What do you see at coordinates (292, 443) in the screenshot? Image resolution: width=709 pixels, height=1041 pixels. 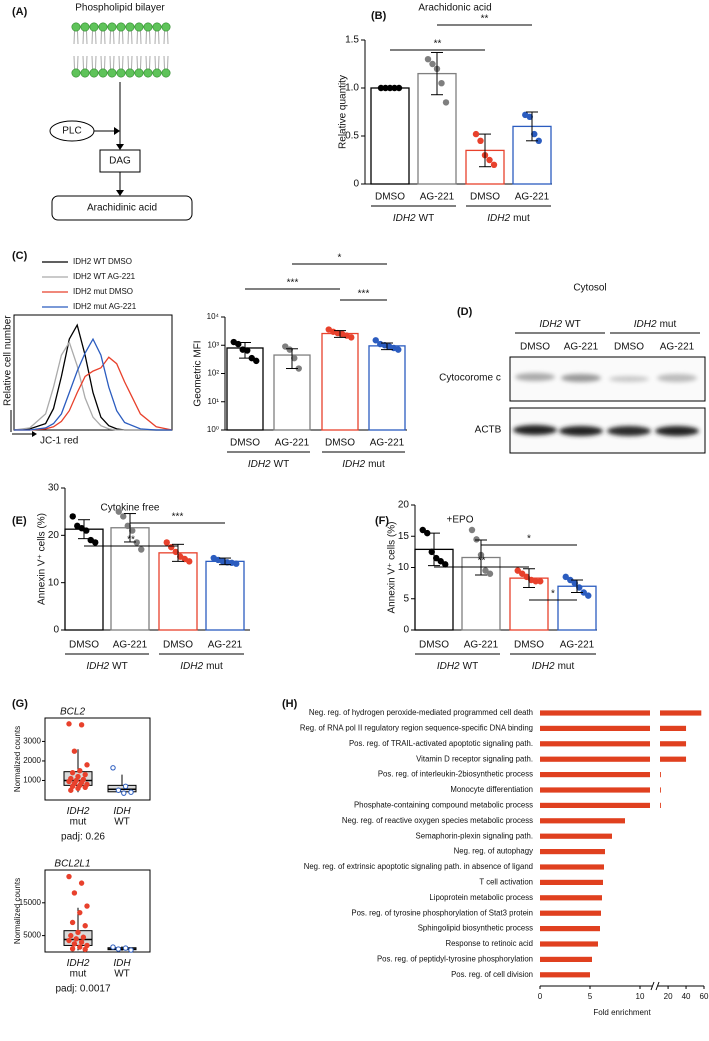 I see `x-tick-label: AG-221` at bounding box center [292, 443].